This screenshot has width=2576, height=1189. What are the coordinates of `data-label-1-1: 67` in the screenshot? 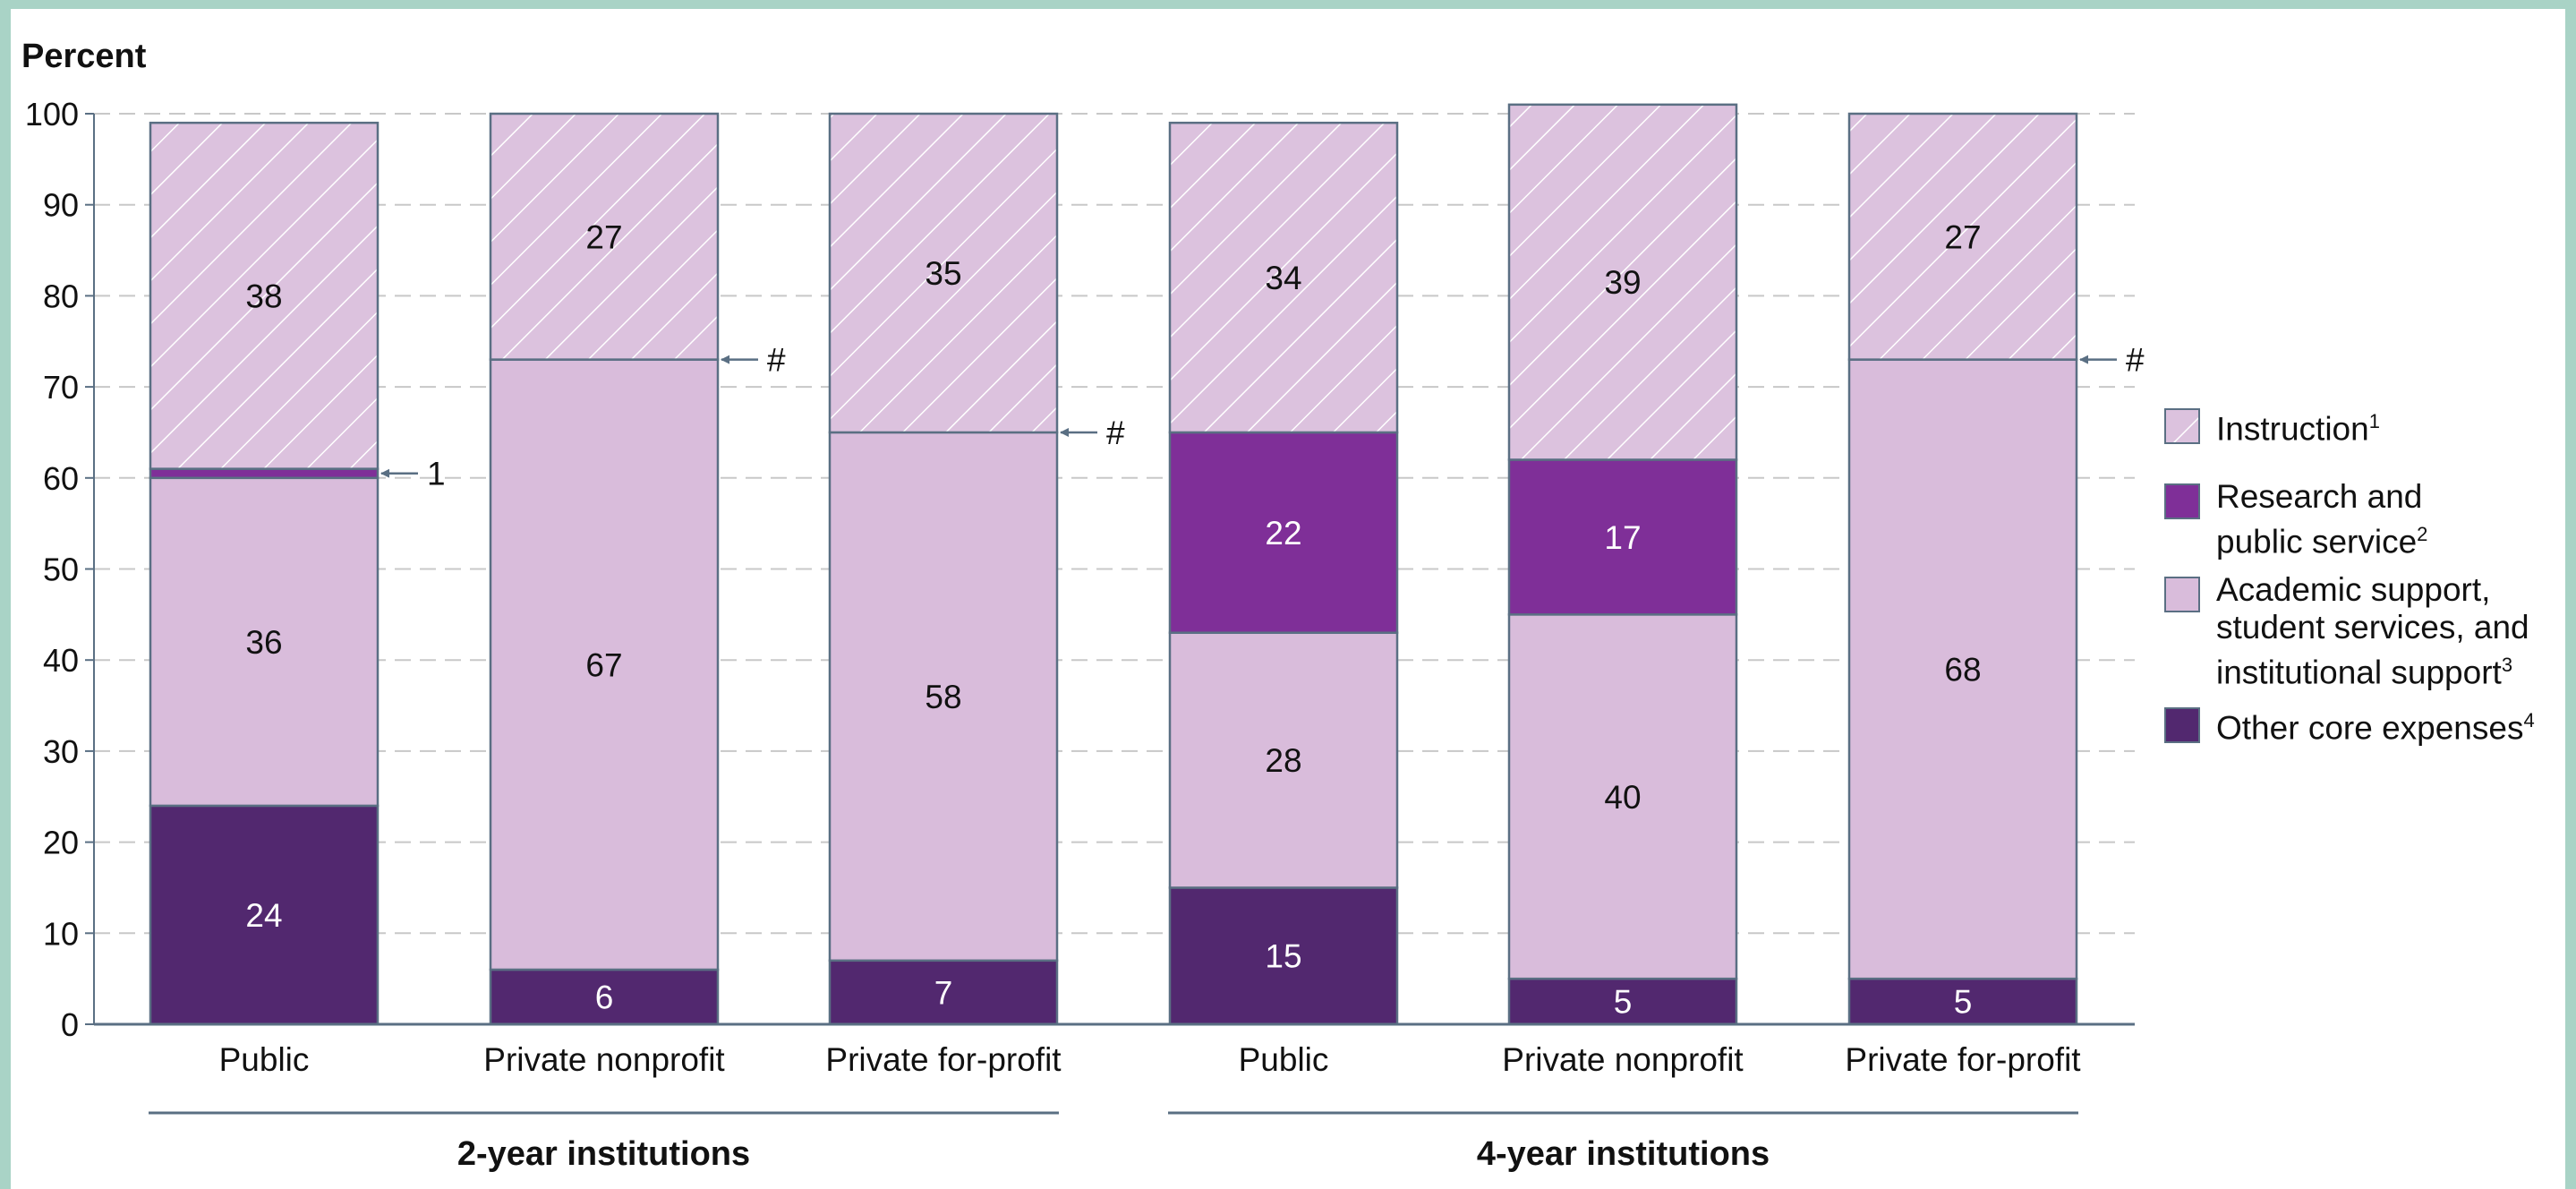 It's located at (603, 664).